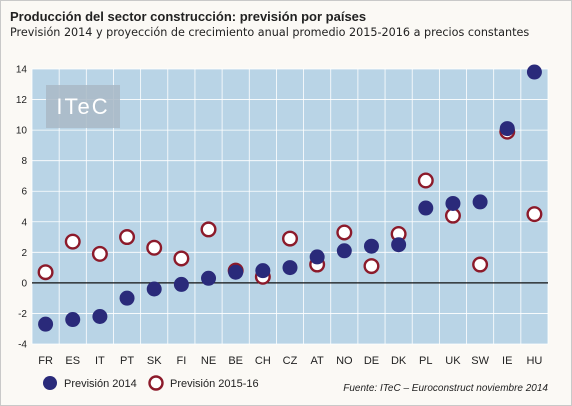 The image size is (572, 406). Describe the element at coordinates (371, 361) in the screenshot. I see `x-tick-label: DE` at that location.